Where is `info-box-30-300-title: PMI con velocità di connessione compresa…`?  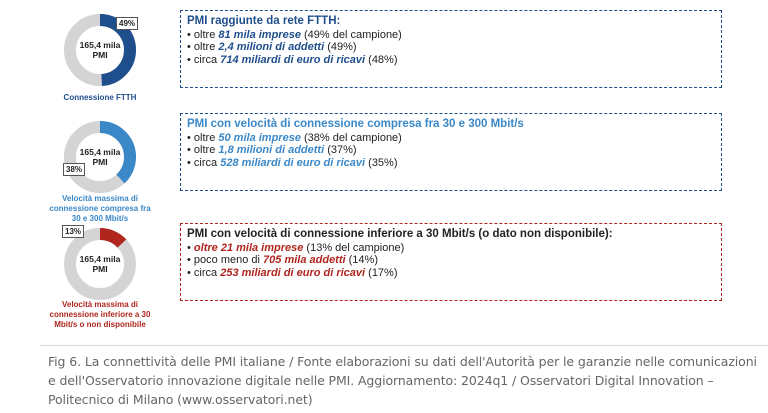 info-box-30-300-title: PMI con velocità di connessione compresa… is located at coordinates (355, 124).